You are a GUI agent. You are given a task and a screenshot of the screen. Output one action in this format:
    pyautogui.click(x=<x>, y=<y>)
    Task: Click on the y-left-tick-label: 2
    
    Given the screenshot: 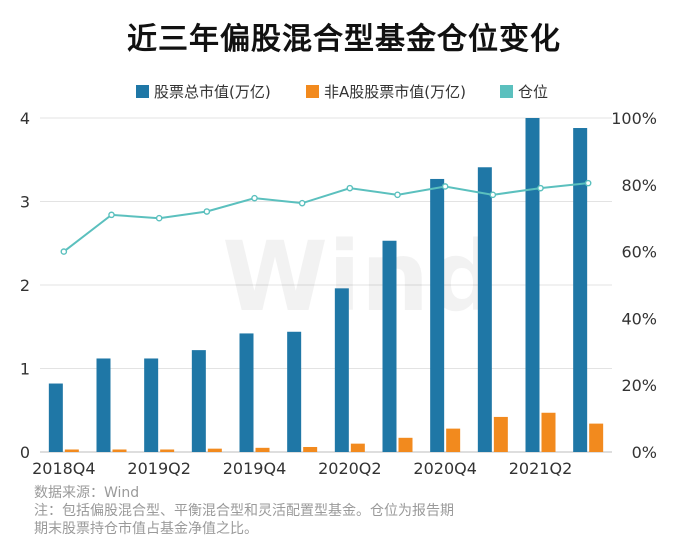 What is the action you would take?
    pyautogui.click(x=25, y=285)
    